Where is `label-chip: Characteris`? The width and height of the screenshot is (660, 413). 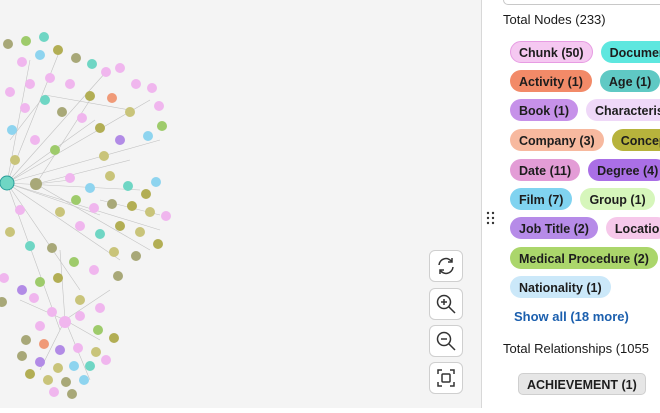
label-chip: Characteris is located at coordinates (623, 110).